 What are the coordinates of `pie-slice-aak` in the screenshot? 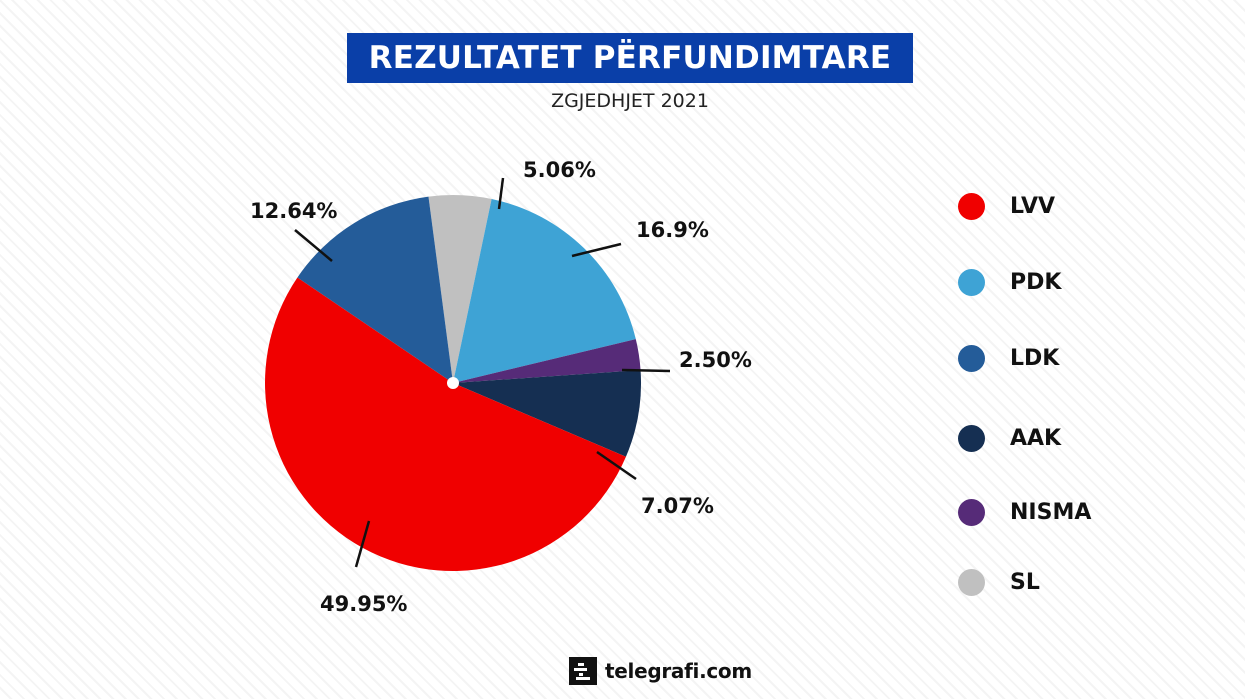 It's located at (547, 413).